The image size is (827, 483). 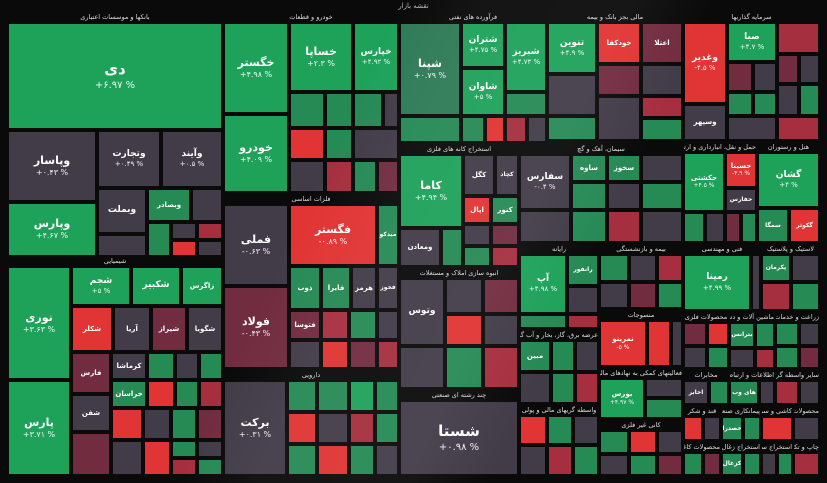 I want to click on tile-فملی: فملی -۰.۶۳ %, so click(x=256, y=245).